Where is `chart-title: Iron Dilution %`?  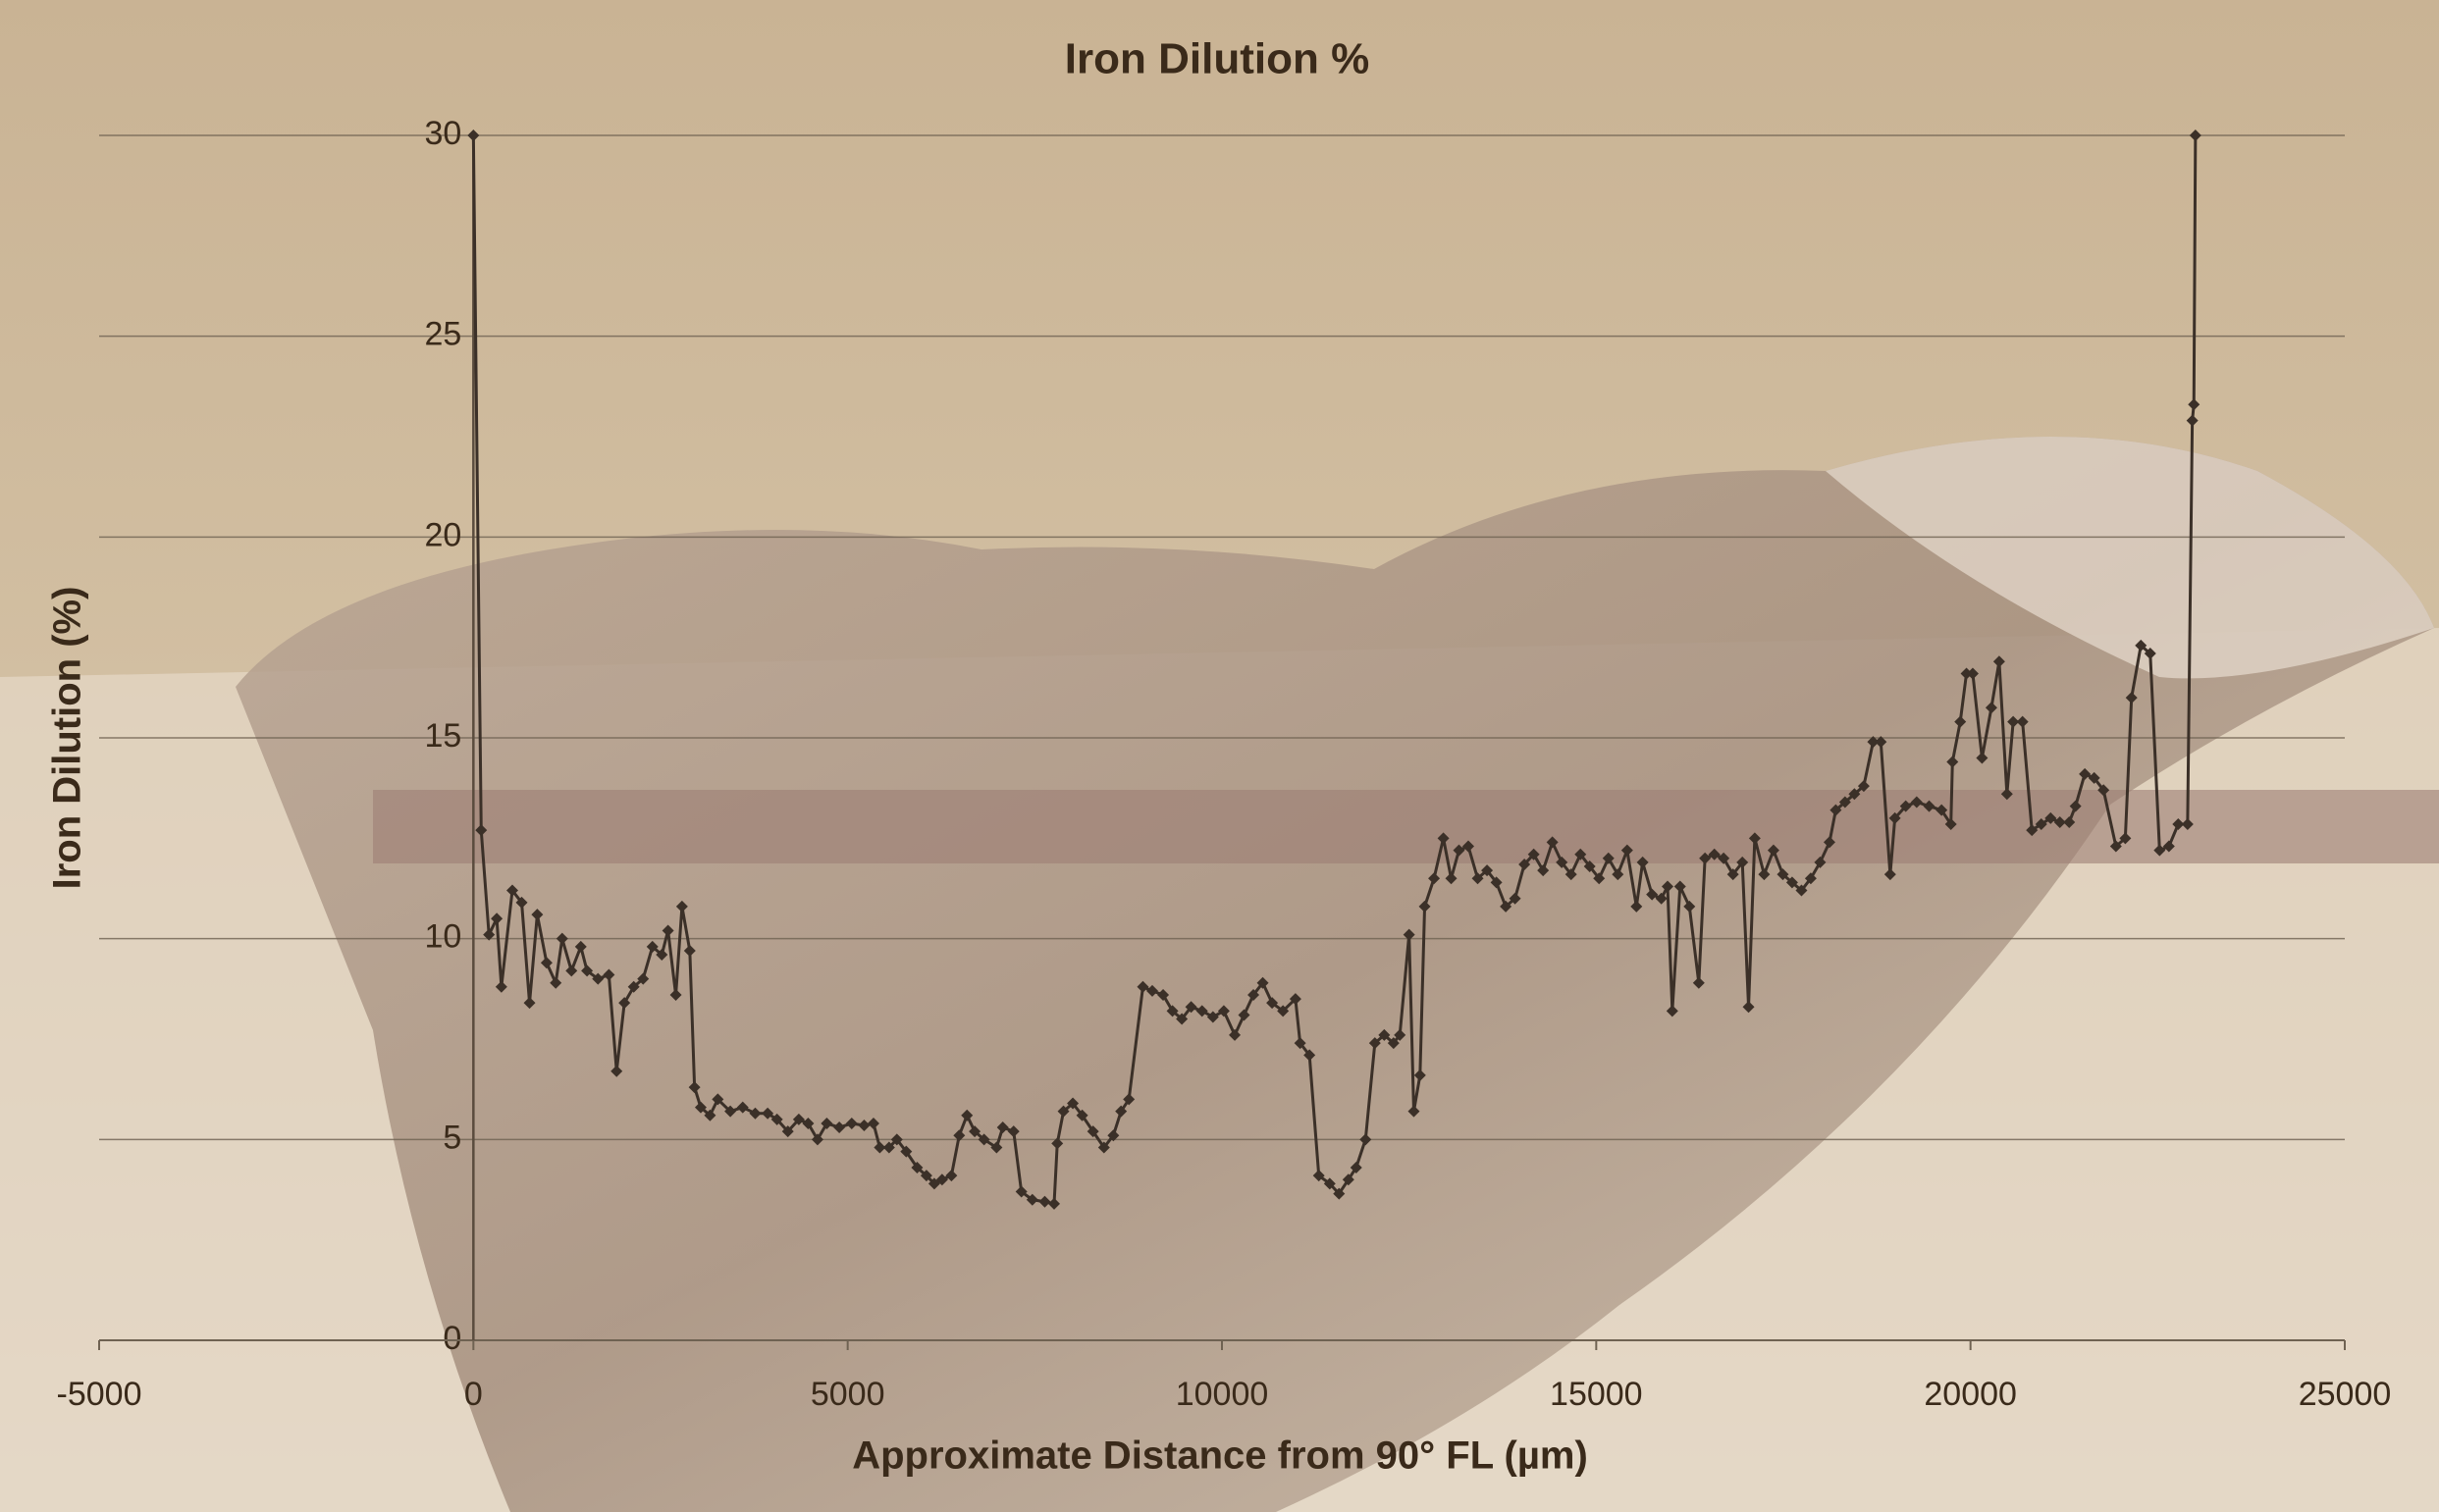 chart-title: Iron Dilution % is located at coordinates (1217, 59).